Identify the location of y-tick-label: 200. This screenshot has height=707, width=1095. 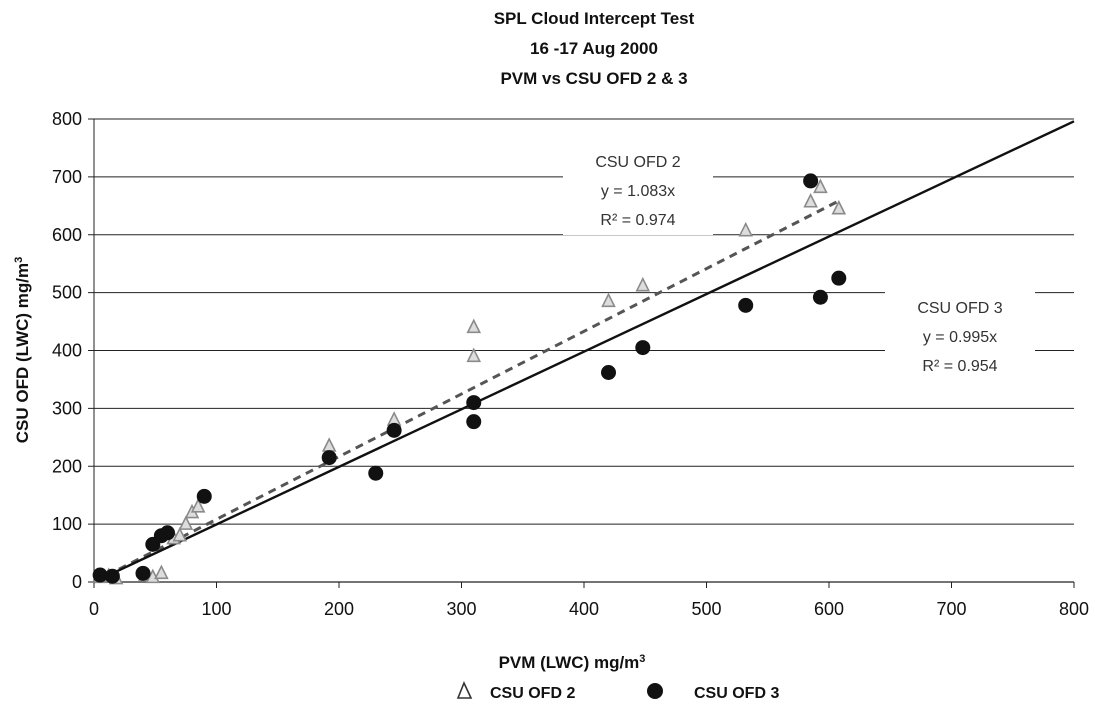
(67, 466).